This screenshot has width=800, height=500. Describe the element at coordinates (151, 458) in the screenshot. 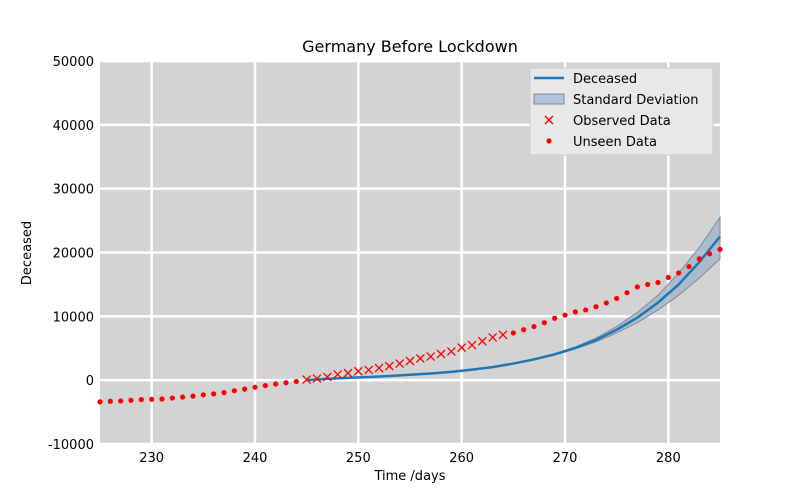

I see `x-tick-label: 230` at that location.